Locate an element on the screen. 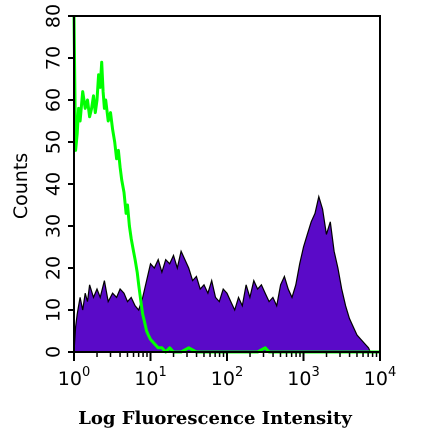 The height and width of the screenshot is (443, 439). x-tick-label: 104 is located at coordinates (380, 377).